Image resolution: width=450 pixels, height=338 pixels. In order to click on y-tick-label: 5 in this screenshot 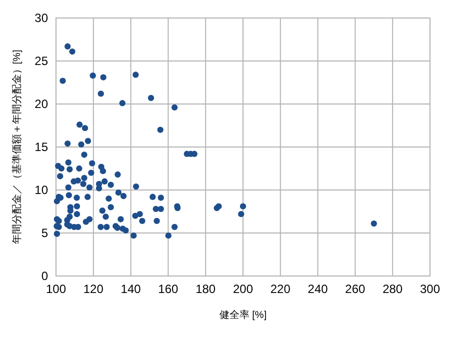, I will do `click(44, 233)`.